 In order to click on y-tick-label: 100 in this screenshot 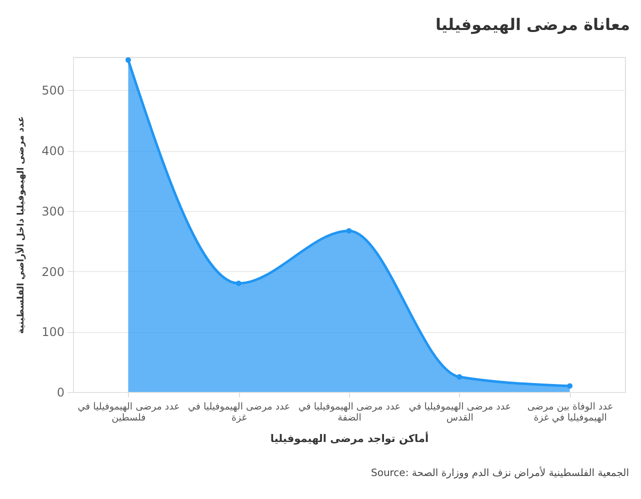, I will do `click(53, 332)`.